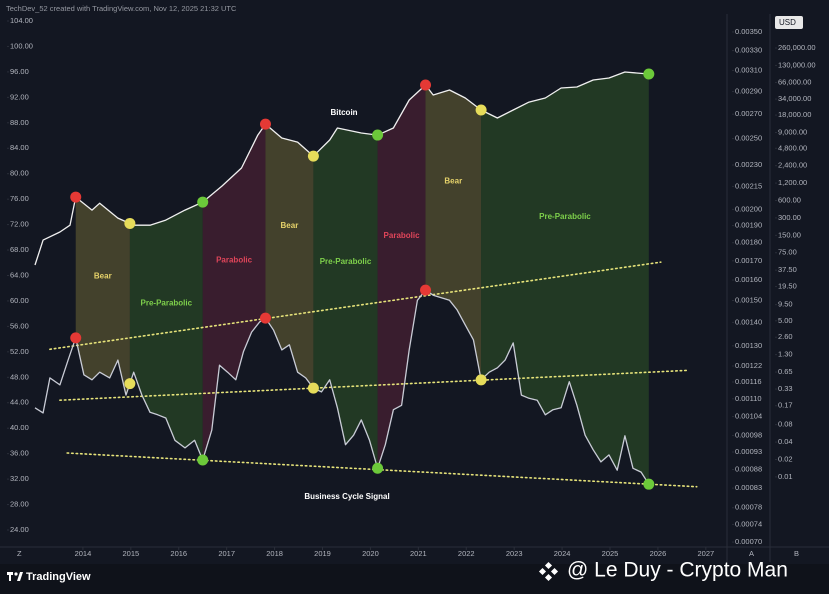  I want to click on y-tick-label: 40.00, so click(19, 427).